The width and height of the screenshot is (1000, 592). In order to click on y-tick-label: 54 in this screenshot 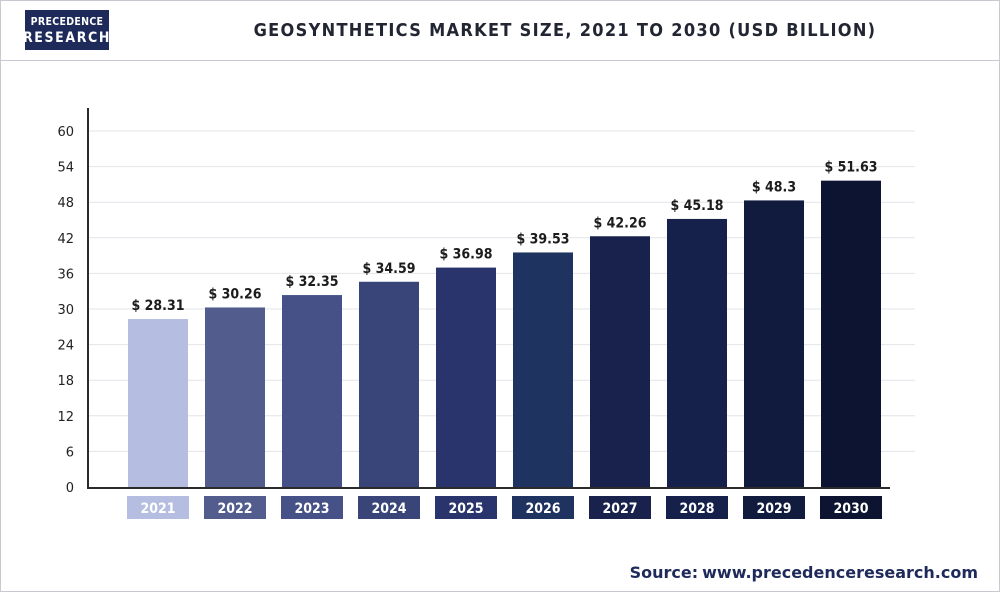, I will do `click(65, 168)`.